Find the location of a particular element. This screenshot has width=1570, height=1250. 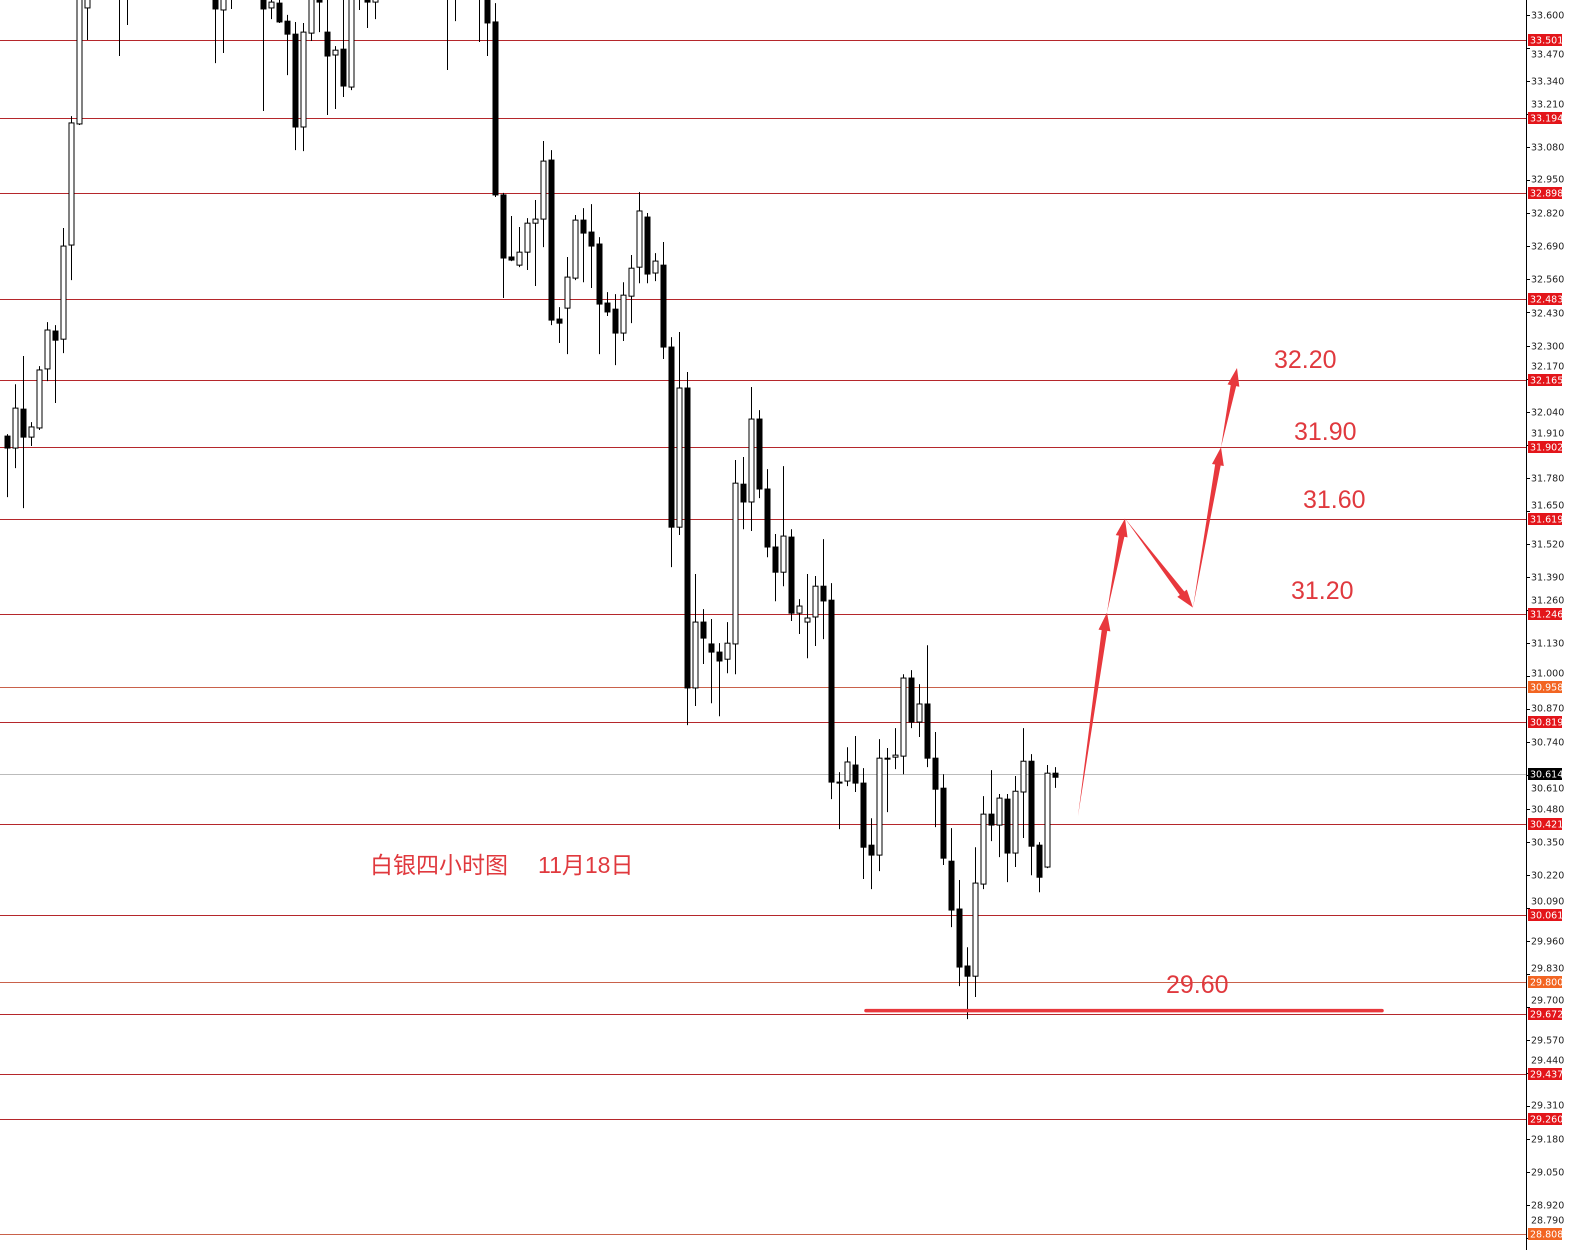

axis-tick-label: 32.170 is located at coordinates (1547, 367).